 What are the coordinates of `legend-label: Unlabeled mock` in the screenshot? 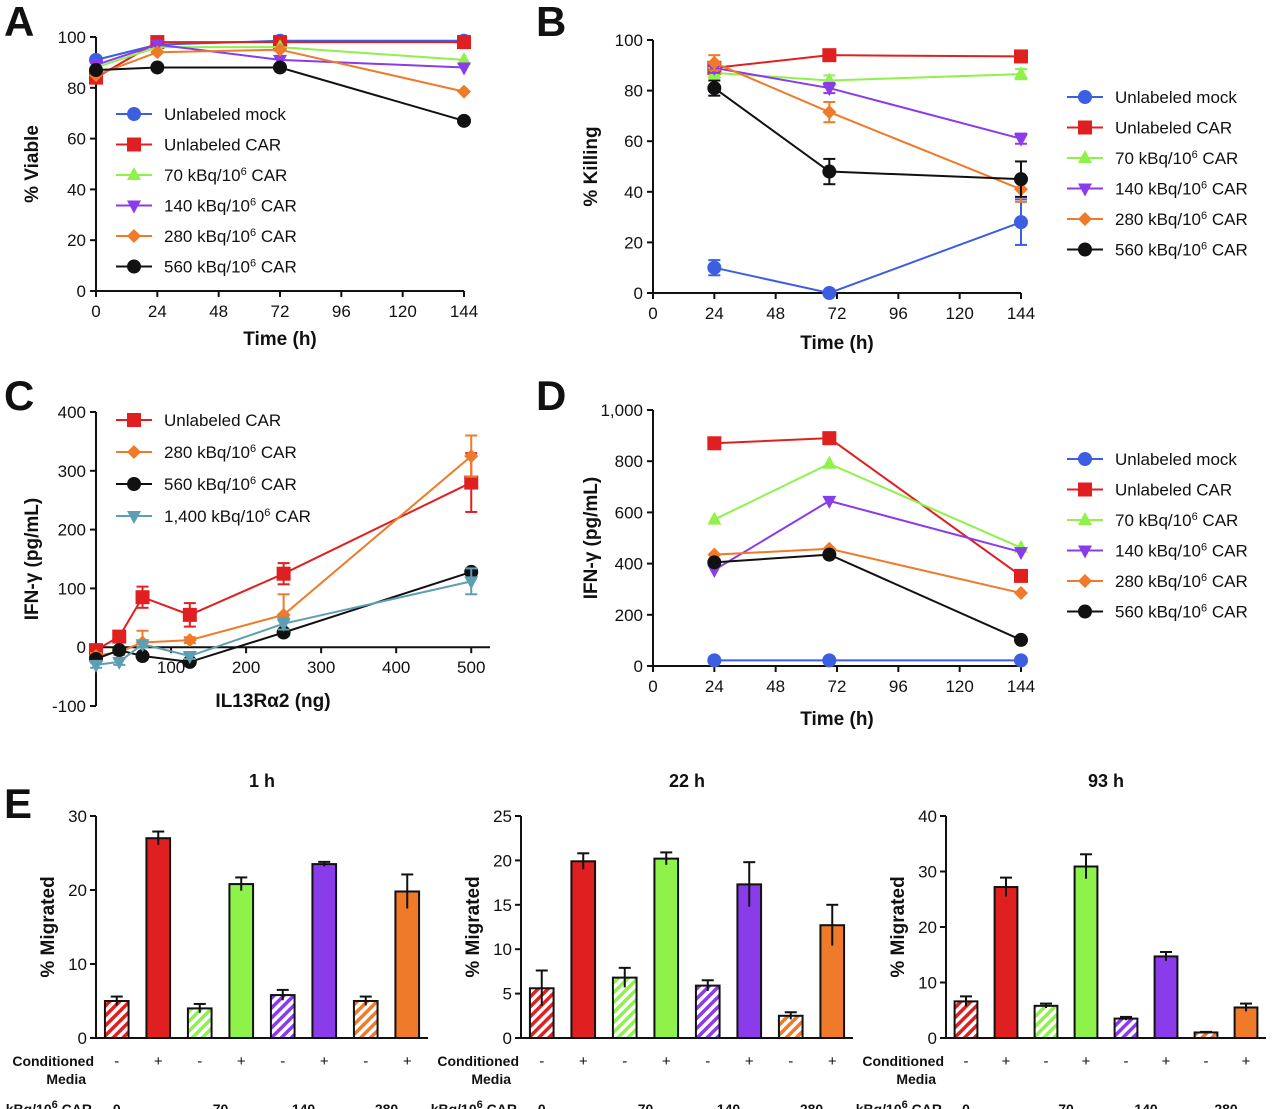 It's located at (225, 114).